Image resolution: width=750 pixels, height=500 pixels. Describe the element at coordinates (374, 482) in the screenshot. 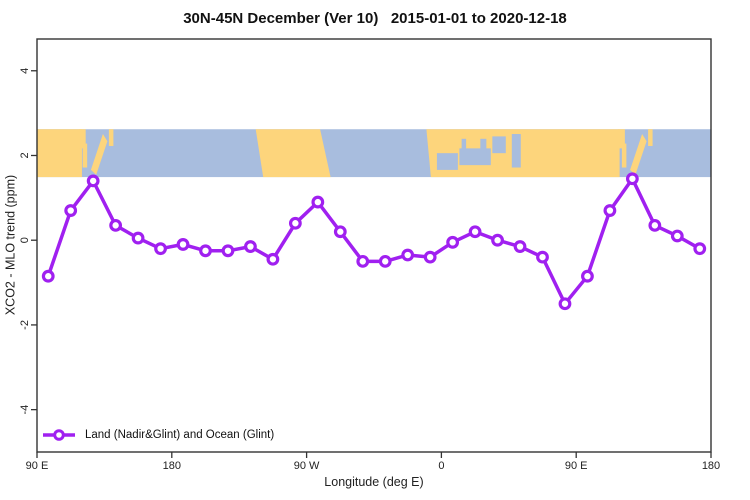

I see `x-axis-title: Longitude (deg E)` at that location.